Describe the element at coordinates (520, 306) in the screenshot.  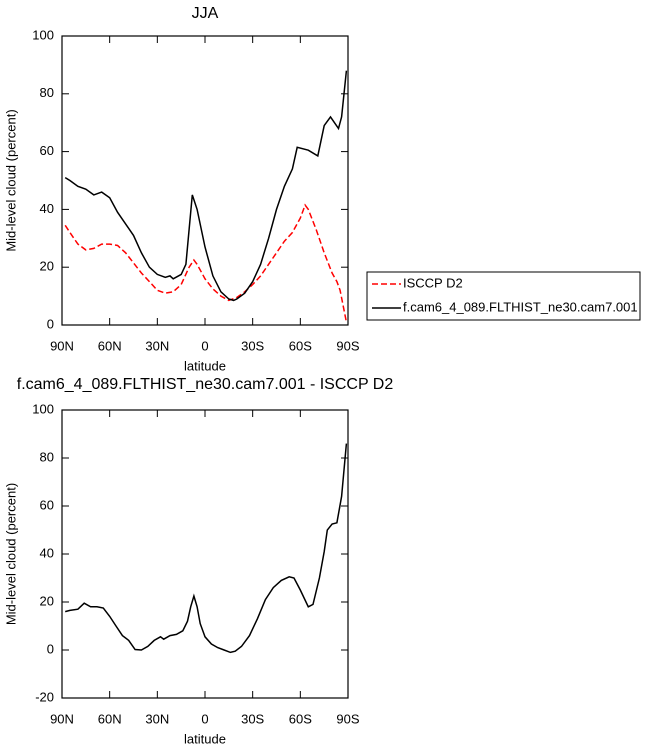
I see `legend-label: f.cam6_4_089.FLTHIST_ne30.cam7.001` at that location.